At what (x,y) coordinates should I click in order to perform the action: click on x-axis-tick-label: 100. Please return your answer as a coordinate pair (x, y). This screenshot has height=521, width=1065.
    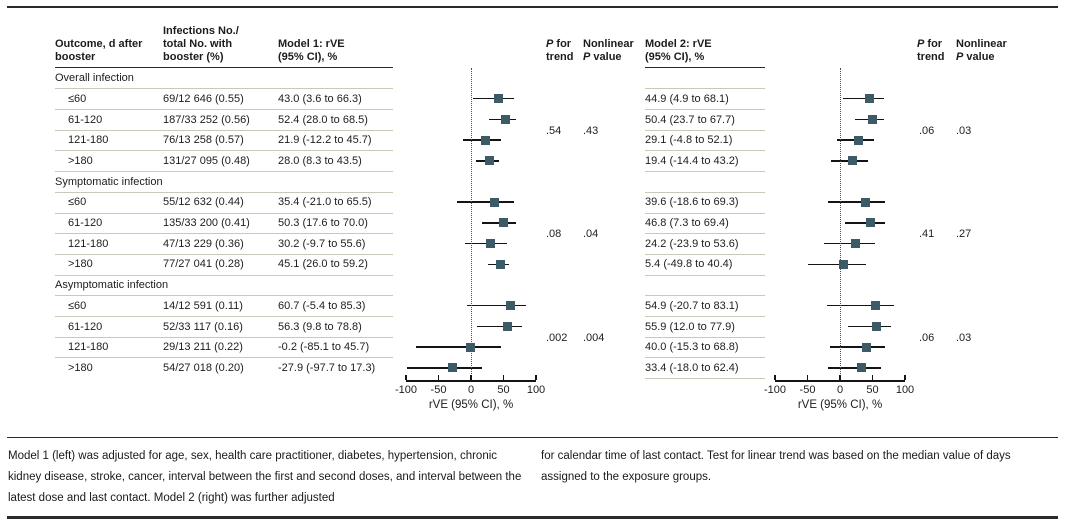
    Looking at the image, I should click on (905, 390).